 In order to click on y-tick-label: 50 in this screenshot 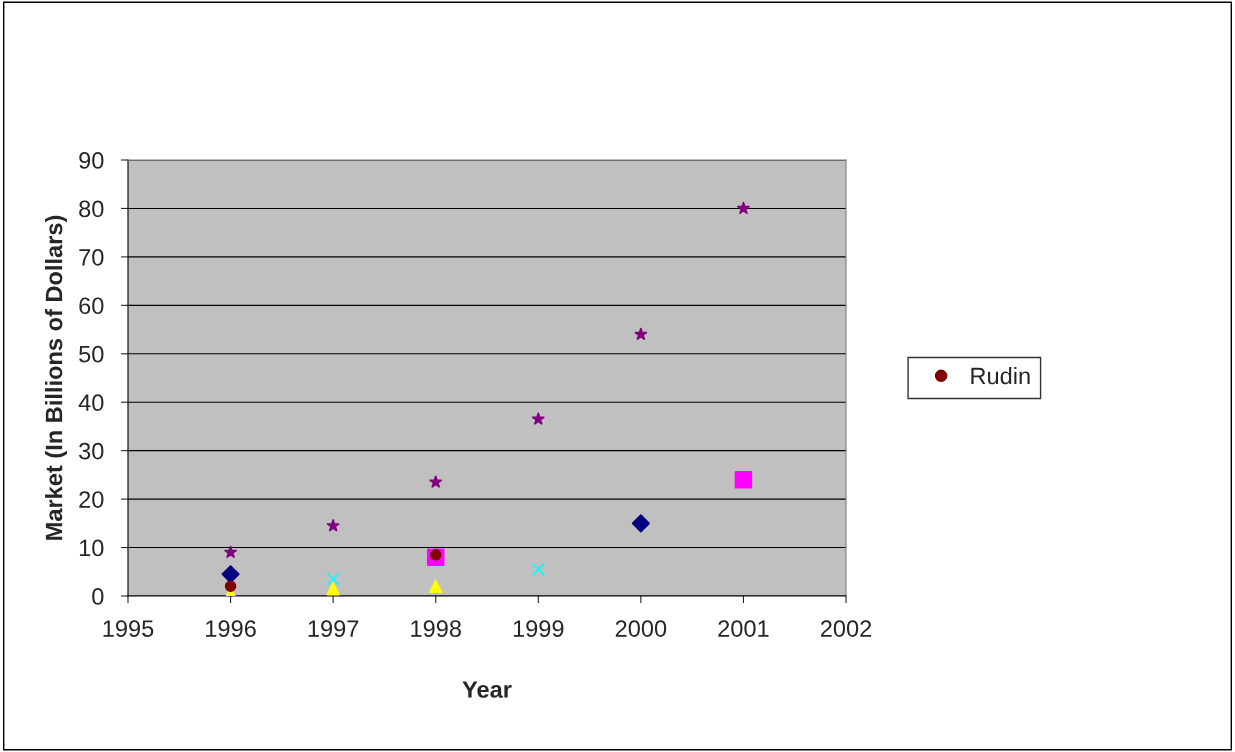, I will do `click(91, 354)`.